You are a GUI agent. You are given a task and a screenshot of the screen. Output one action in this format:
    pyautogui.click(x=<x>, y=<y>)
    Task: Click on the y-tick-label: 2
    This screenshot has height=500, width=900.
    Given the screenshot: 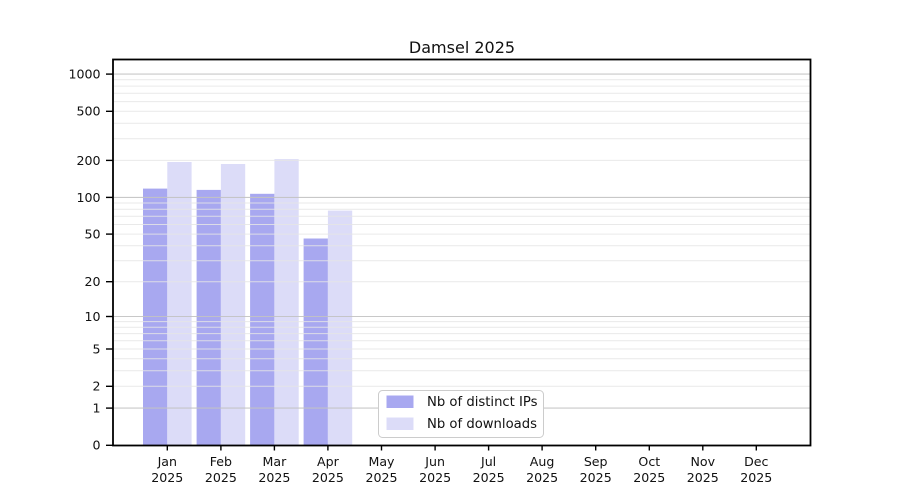 What is the action you would take?
    pyautogui.click(x=96, y=386)
    